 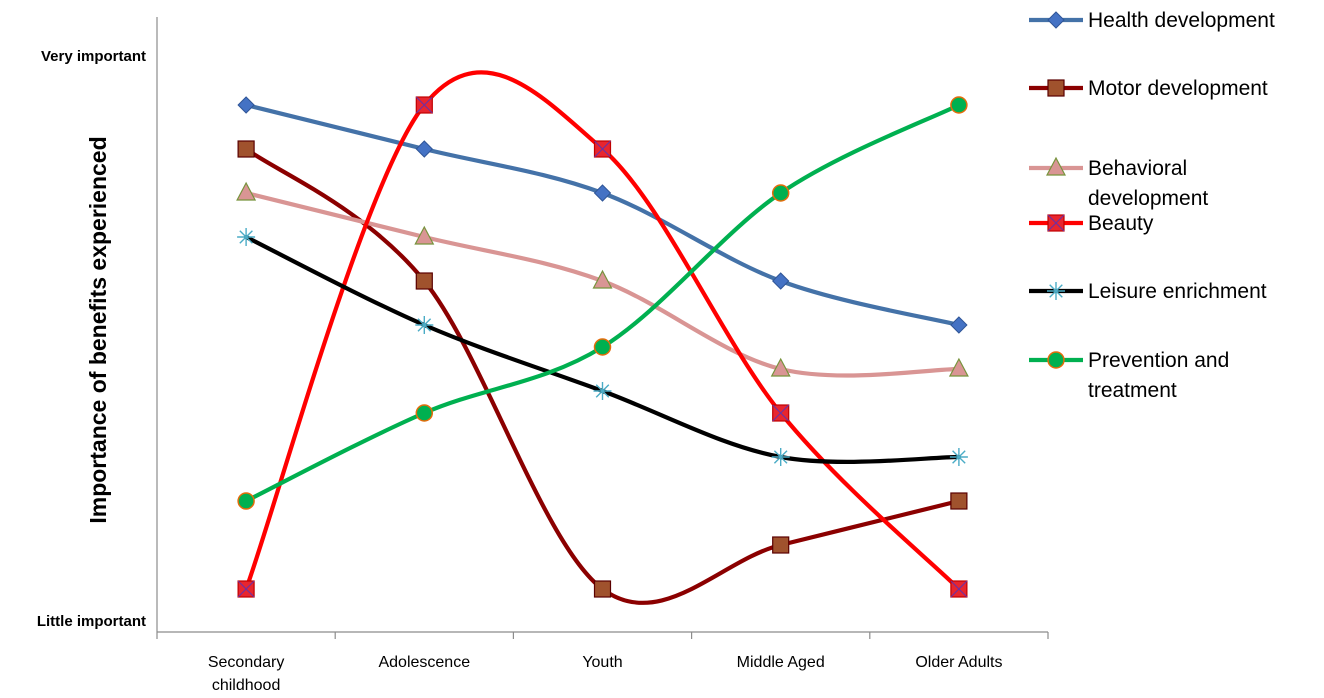 What do you see at coordinates (1158, 375) in the screenshot?
I see `legend-label: Prevention and treatment` at bounding box center [1158, 375].